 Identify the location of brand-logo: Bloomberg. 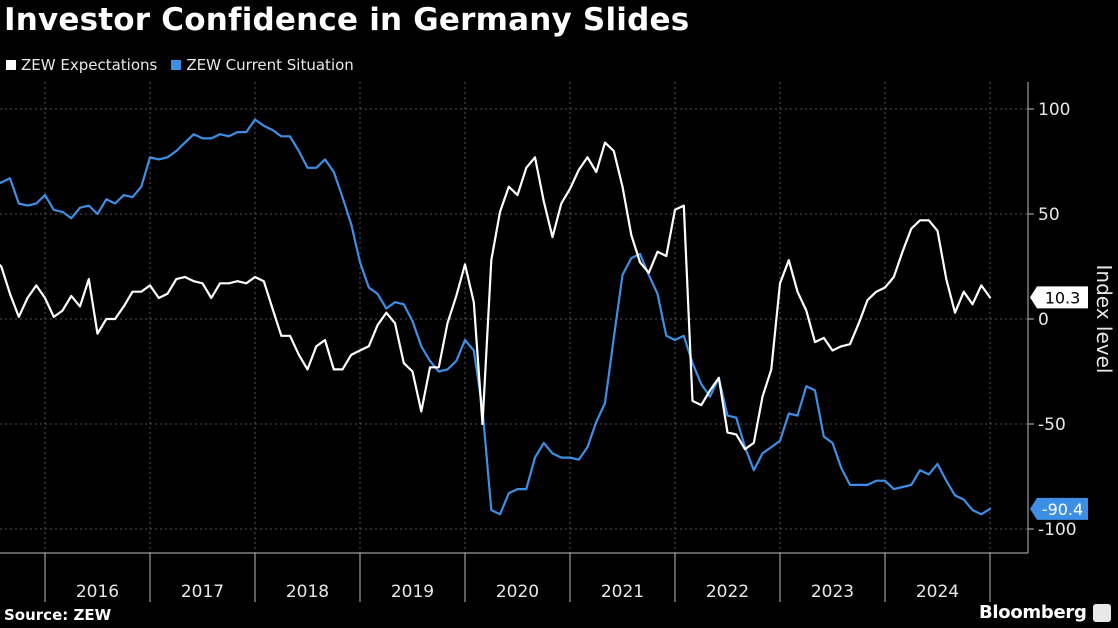
(1033, 612).